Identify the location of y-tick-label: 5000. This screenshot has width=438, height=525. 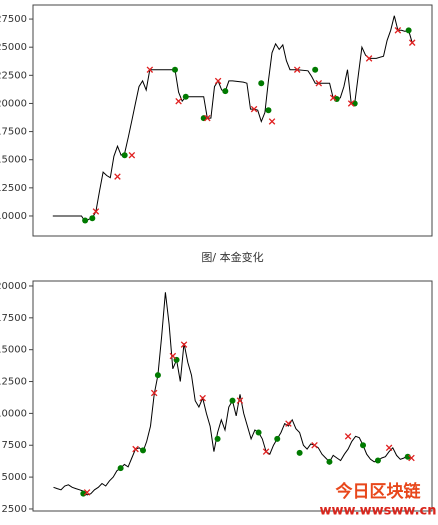
(14, 477).